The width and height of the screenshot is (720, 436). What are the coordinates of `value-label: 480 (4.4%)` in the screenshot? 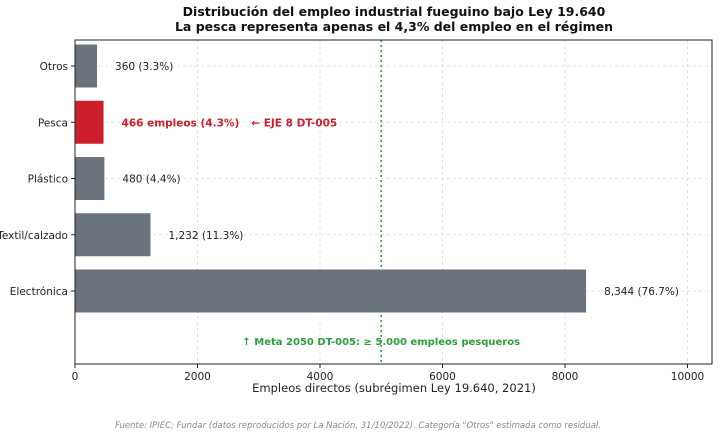 It's located at (151, 180).